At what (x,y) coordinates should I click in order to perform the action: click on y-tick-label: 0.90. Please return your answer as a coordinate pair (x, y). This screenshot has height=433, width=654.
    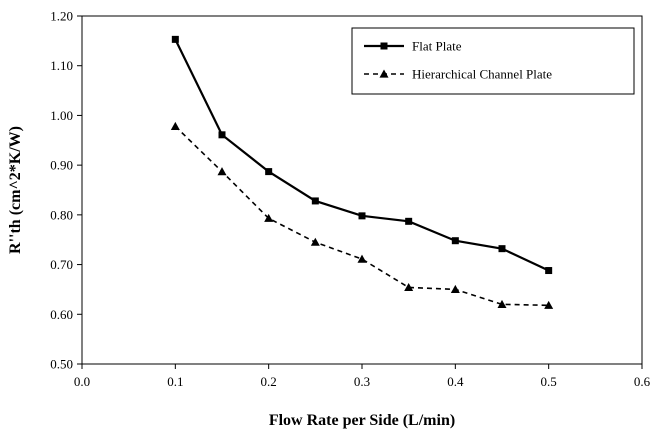
    Looking at the image, I should click on (61, 165).